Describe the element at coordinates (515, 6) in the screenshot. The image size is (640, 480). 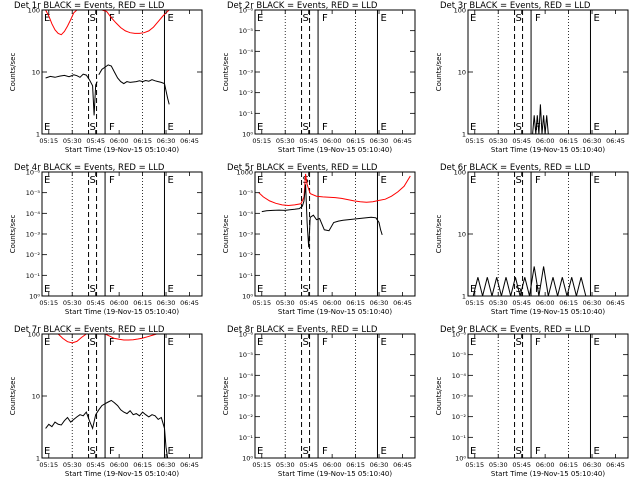
I see `panel-title: Det 3r BLACK = Events, RED = LLD` at that location.